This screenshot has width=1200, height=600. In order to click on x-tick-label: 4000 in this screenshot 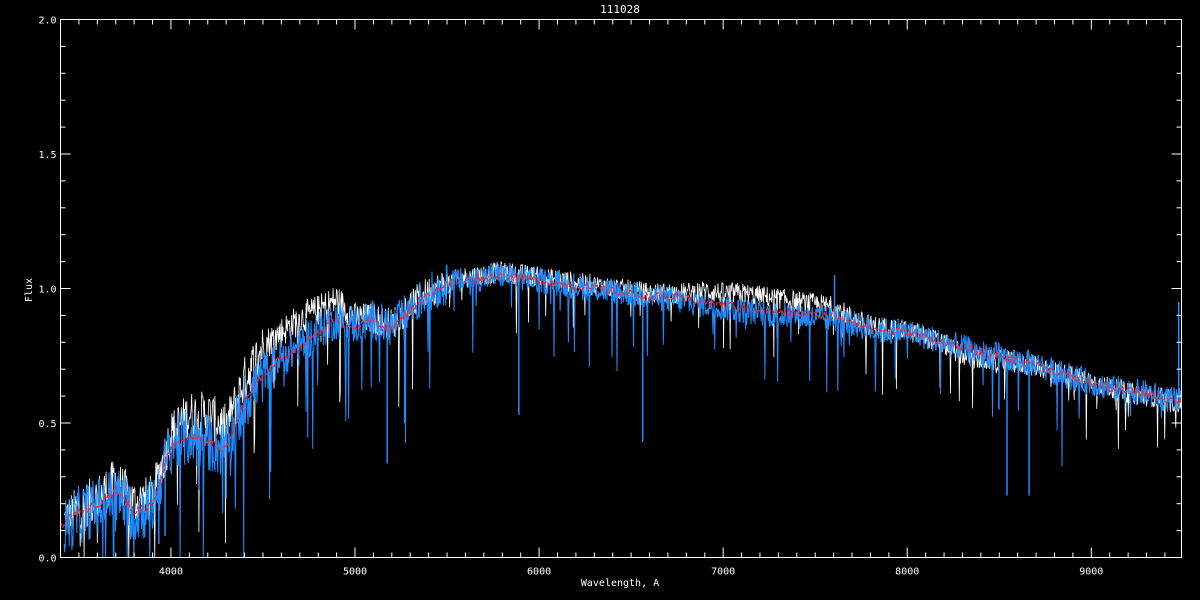, I will do `click(171, 572)`.